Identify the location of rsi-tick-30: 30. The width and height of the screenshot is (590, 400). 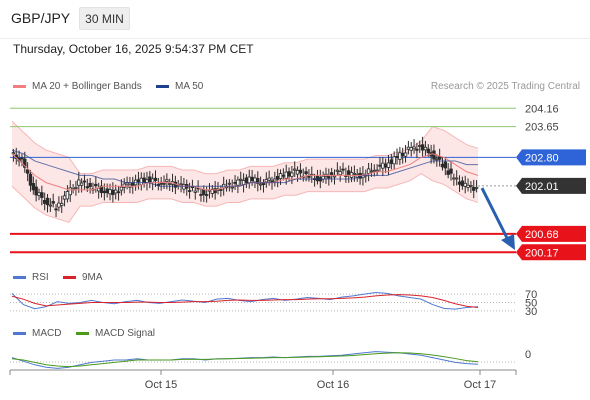
(531, 312).